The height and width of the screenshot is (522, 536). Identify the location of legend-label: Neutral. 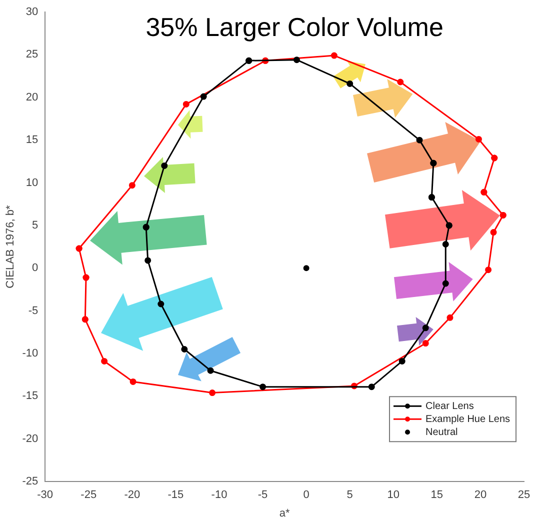
(442, 432).